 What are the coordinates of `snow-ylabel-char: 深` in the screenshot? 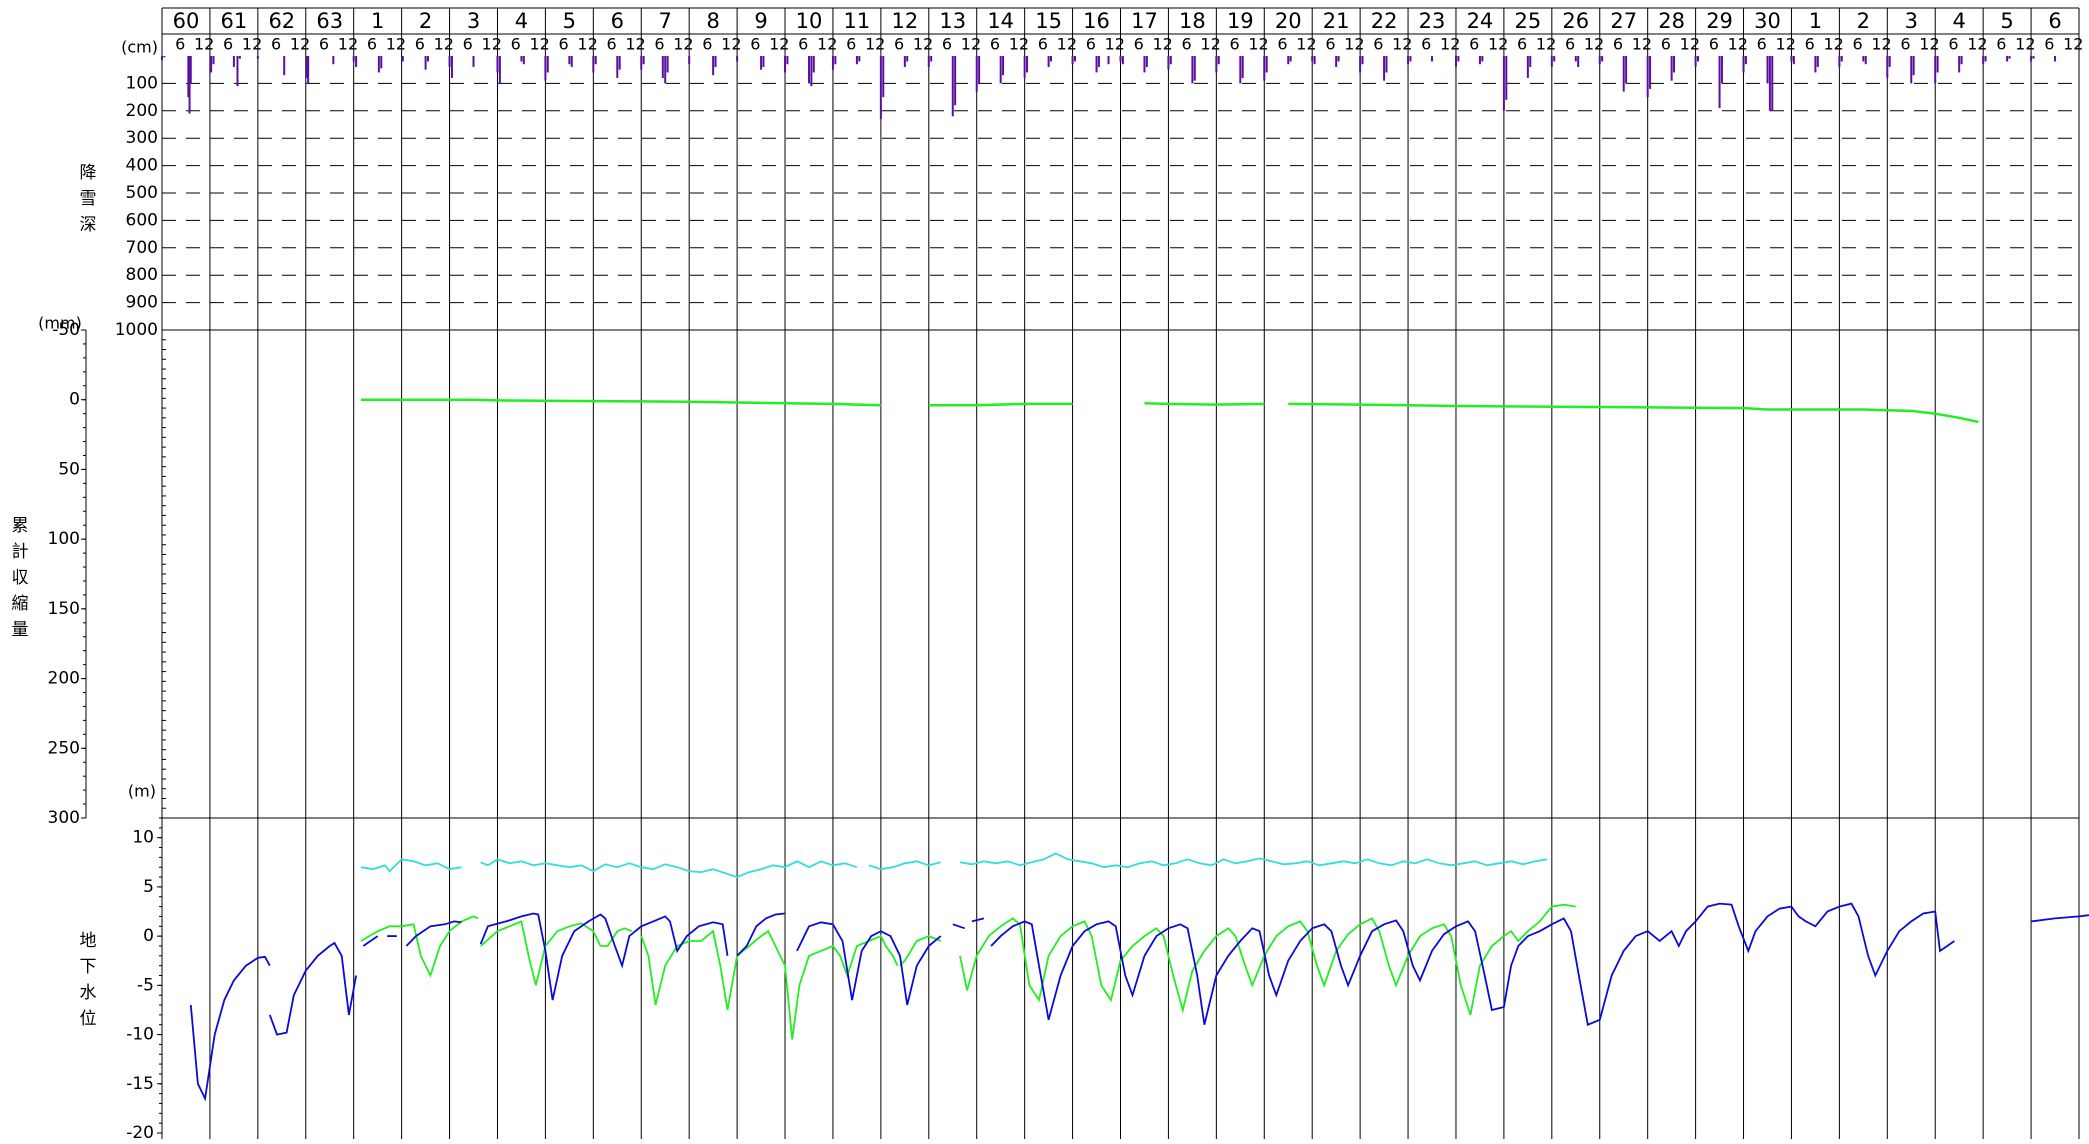 It's located at (88, 225).